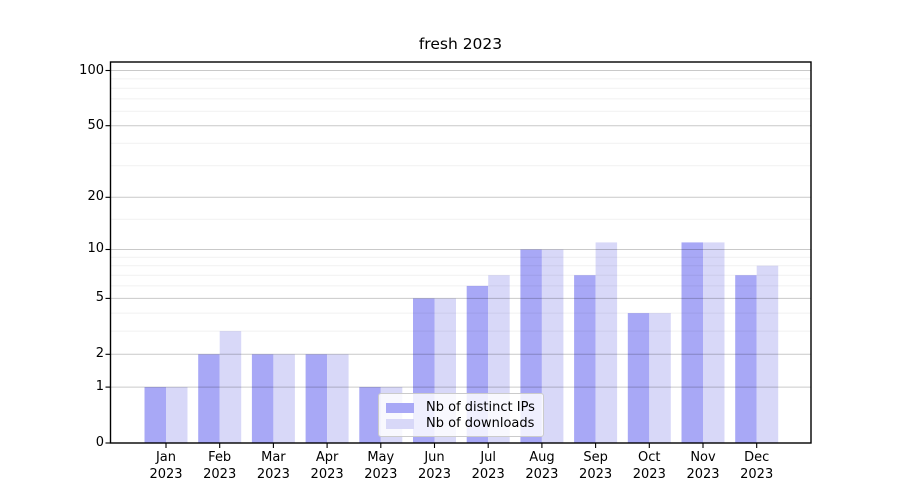 This screenshot has width=900, height=500. I want to click on x-tick-label-may: May 2023, so click(381, 466).